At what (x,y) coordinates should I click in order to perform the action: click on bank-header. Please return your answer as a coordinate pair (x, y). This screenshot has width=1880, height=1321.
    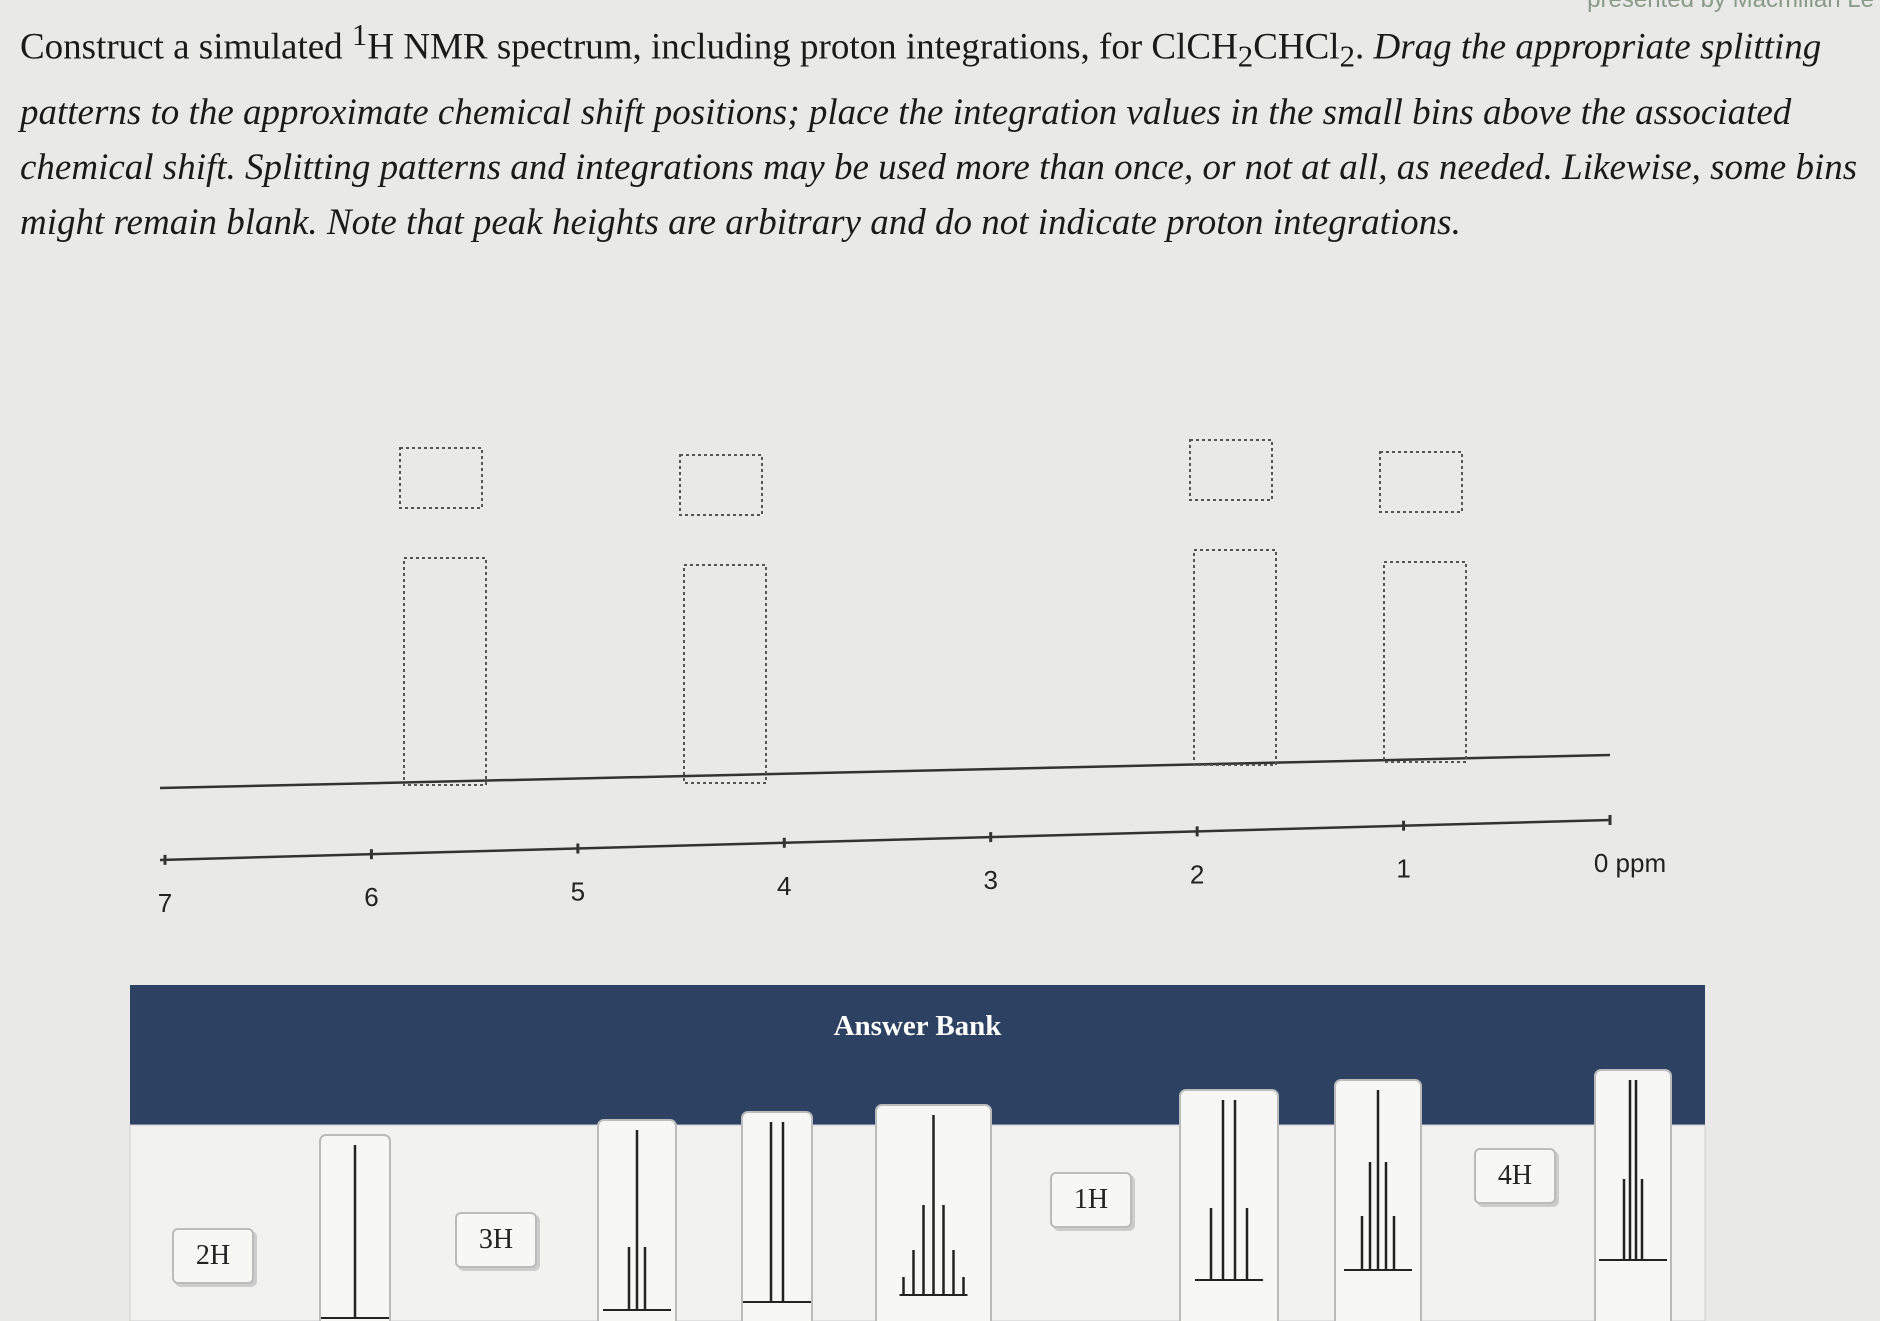
    Looking at the image, I should click on (917, 1055).